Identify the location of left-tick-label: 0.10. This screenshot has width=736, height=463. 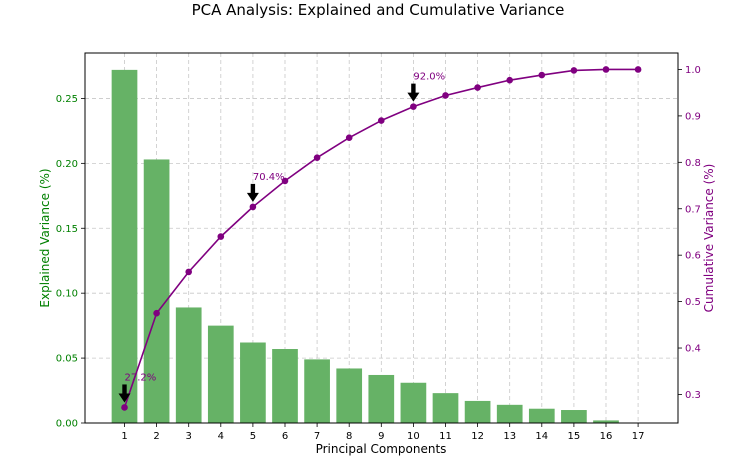
(67, 294).